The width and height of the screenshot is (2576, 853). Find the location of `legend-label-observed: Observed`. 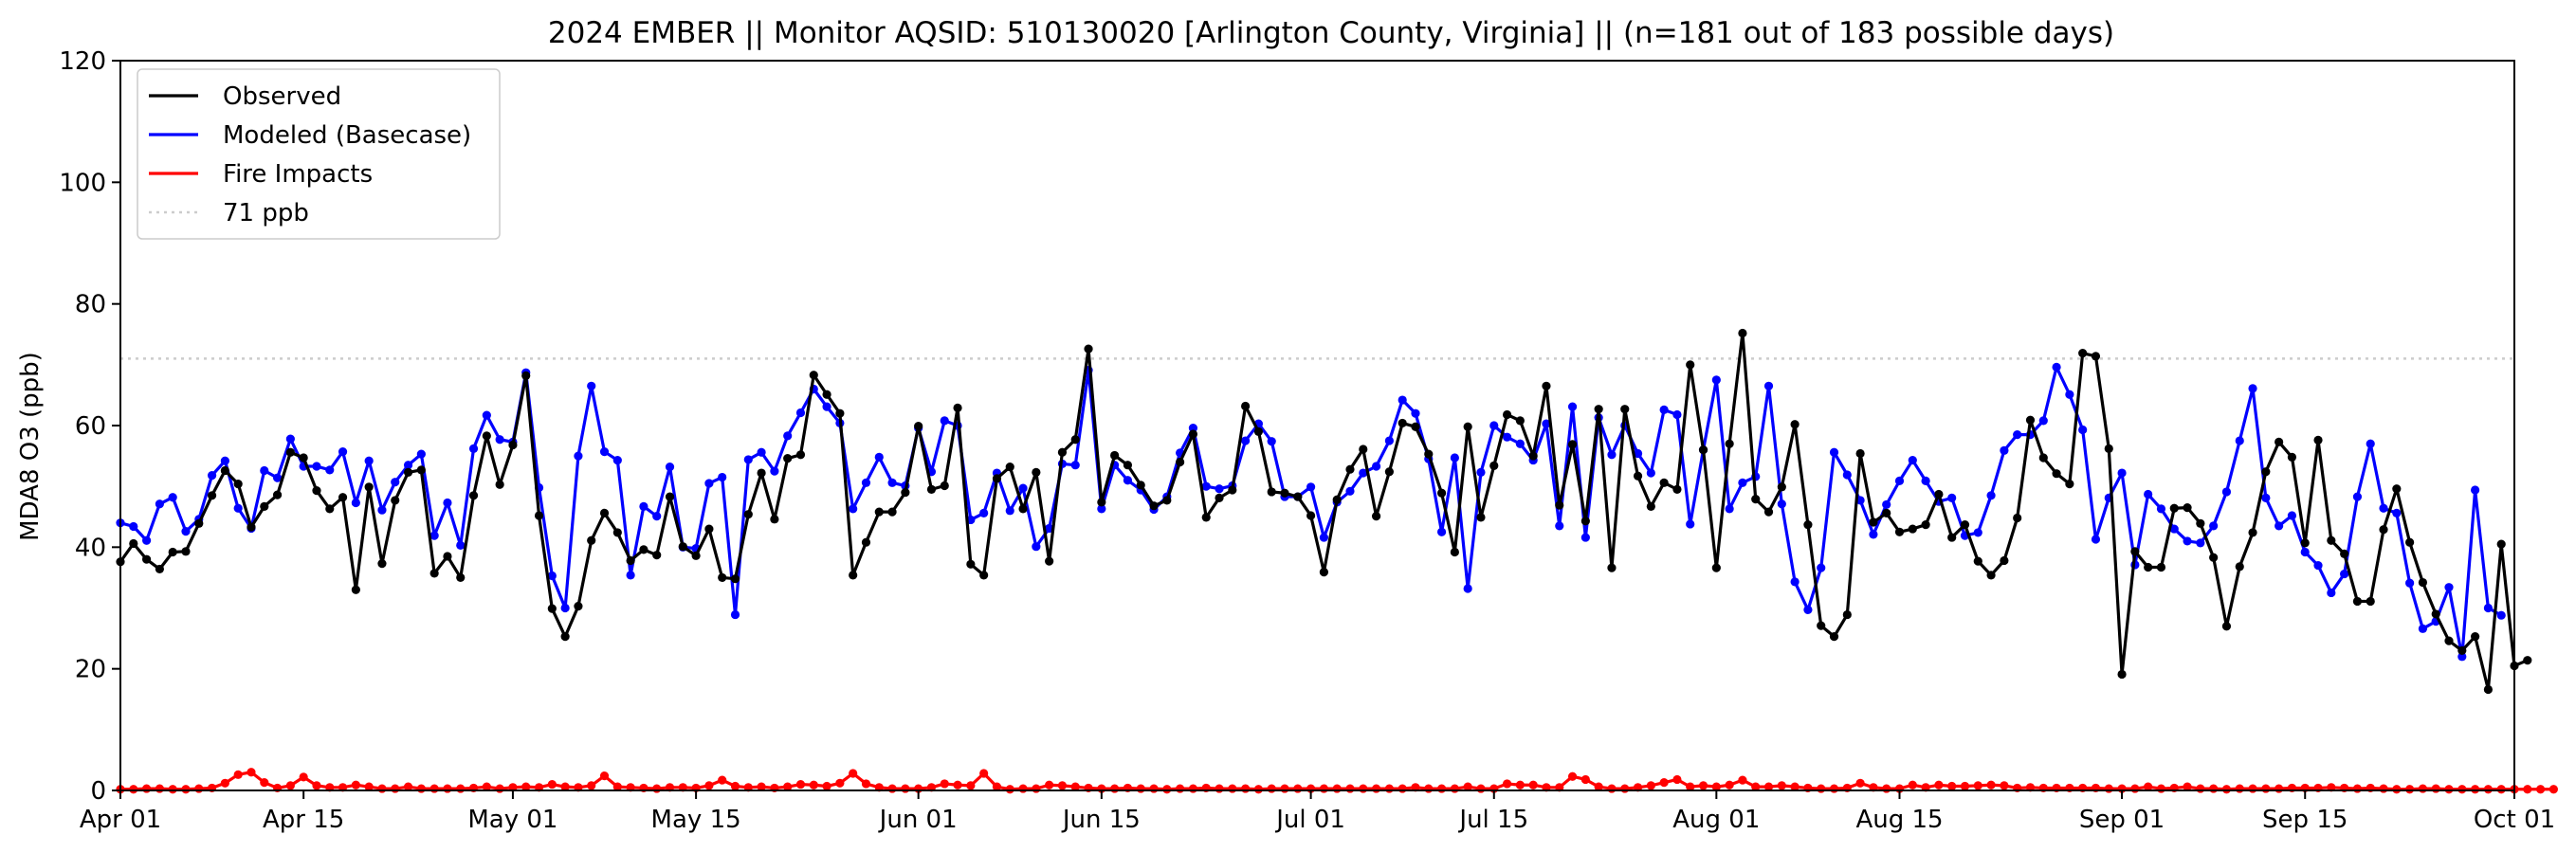

legend-label-observed: Observed is located at coordinates (282, 96).